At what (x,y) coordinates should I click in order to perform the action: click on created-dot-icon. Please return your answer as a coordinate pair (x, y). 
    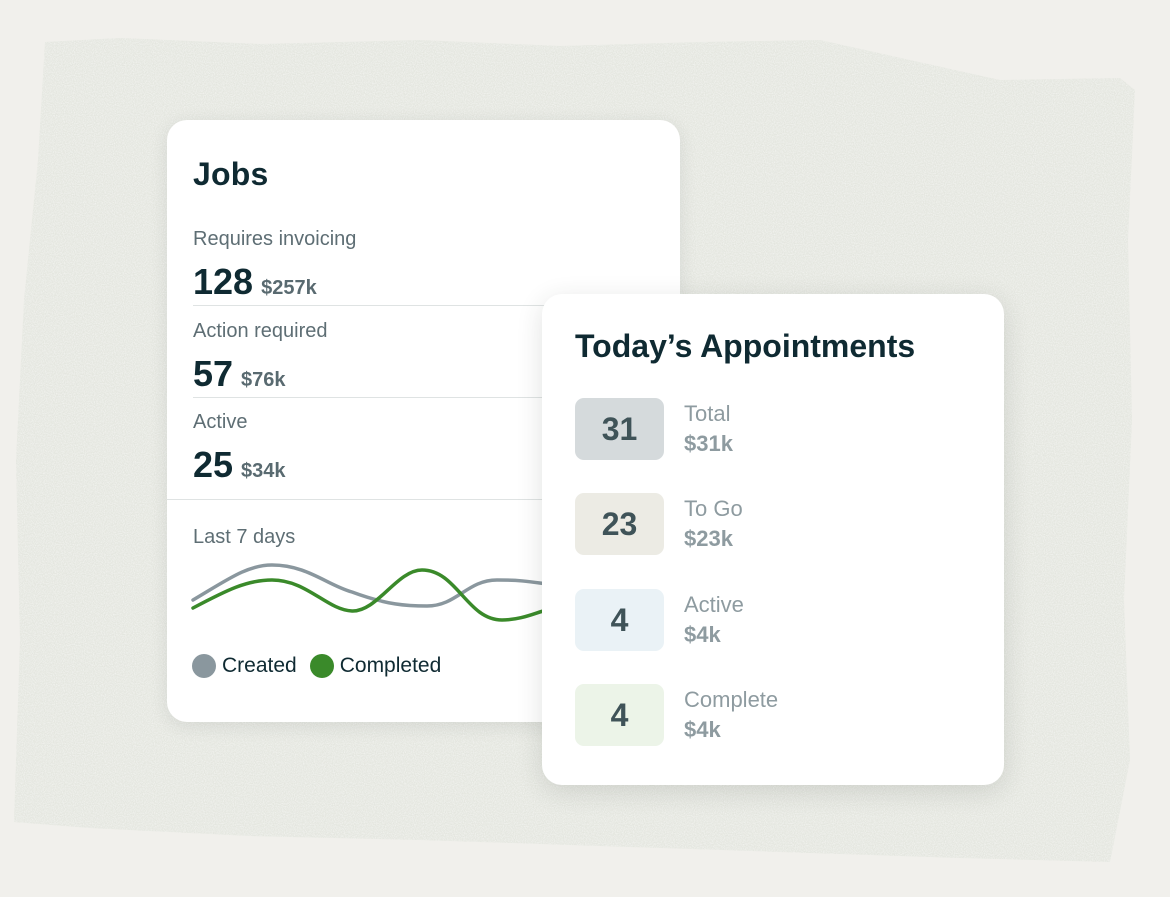
    Looking at the image, I should click on (204, 666).